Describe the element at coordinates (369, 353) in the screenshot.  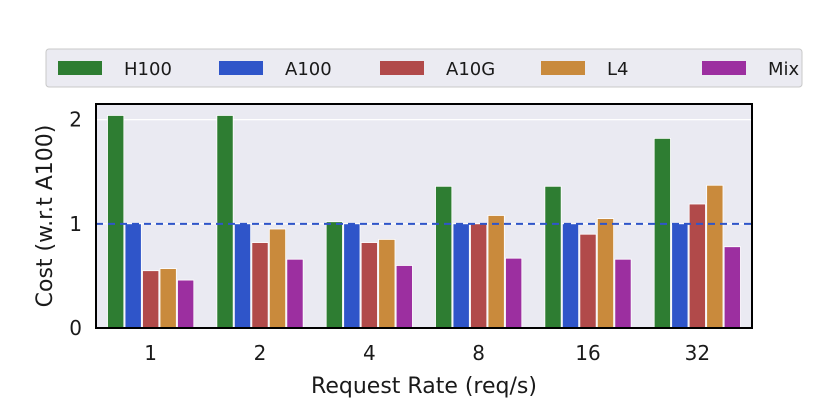
I see `x-tick-label: 4` at that location.